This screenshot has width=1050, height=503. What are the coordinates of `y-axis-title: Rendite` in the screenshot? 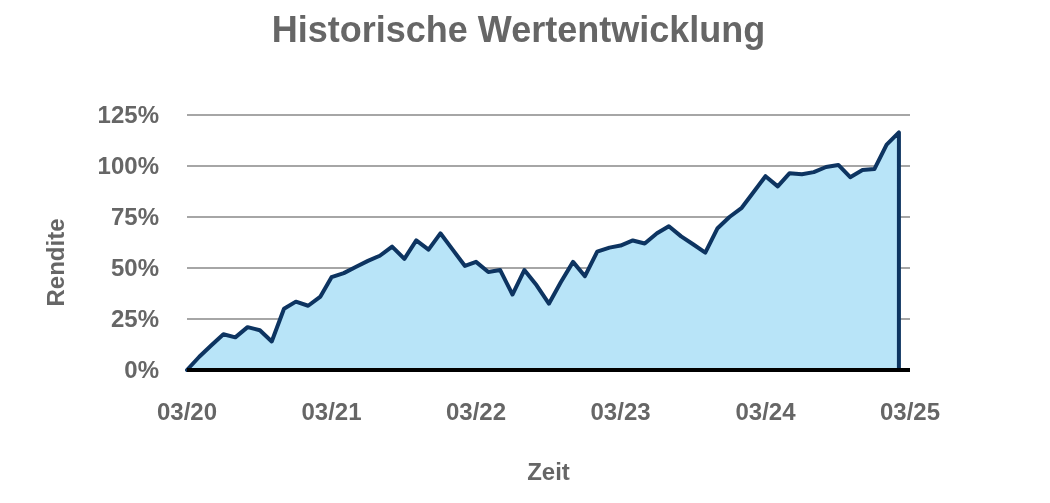 It's located at (55, 262).